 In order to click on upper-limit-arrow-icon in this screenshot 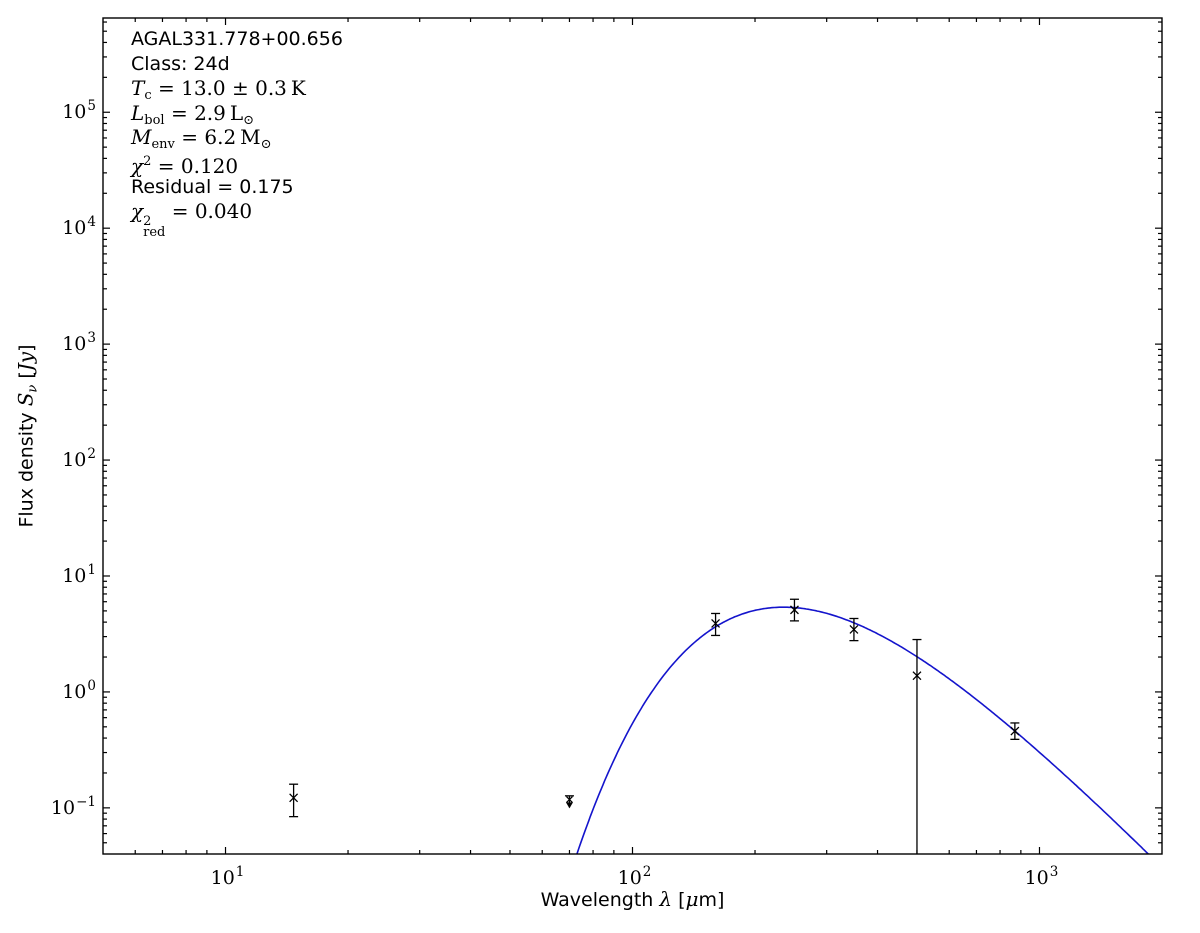, I will do `click(569, 805)`.